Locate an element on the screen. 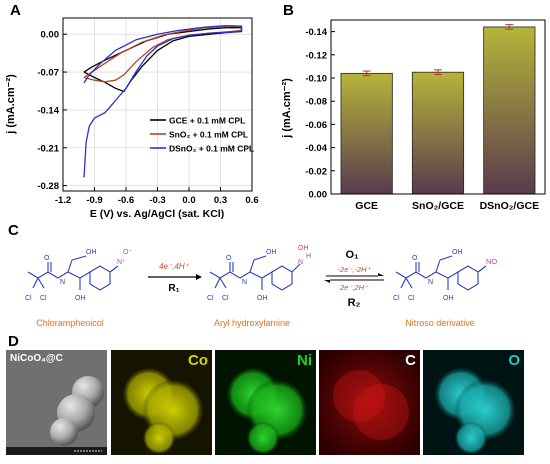 This screenshot has width=550, height=464. o-map-tile: O is located at coordinates (473, 402).